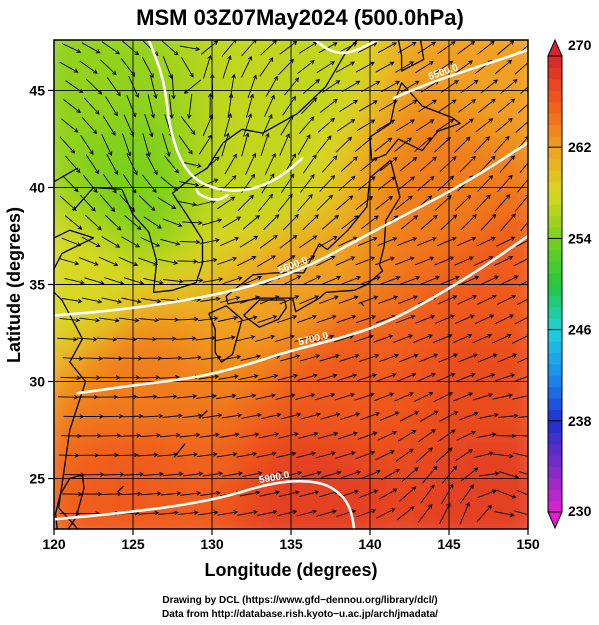 The width and height of the screenshot is (599, 625). I want to click on colorbar: 230 238 246 254 262 270, so click(569, 283).